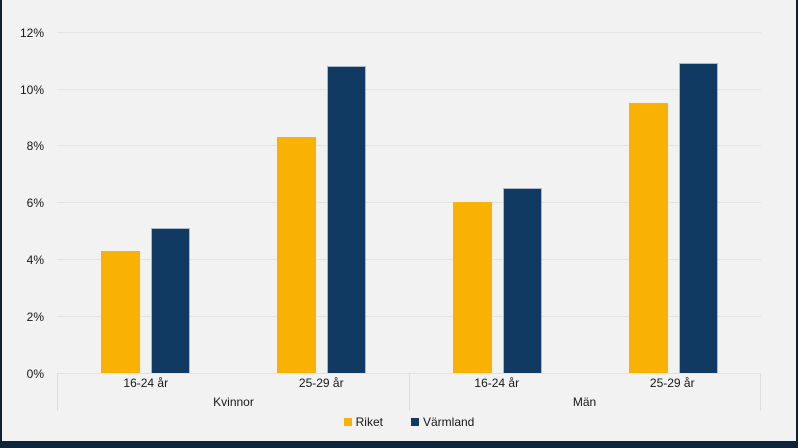 Image resolution: width=798 pixels, height=448 pixels. What do you see at coordinates (321, 382) in the screenshot?
I see `age-label-kvinnor-25-29: 25-29 år` at bounding box center [321, 382].